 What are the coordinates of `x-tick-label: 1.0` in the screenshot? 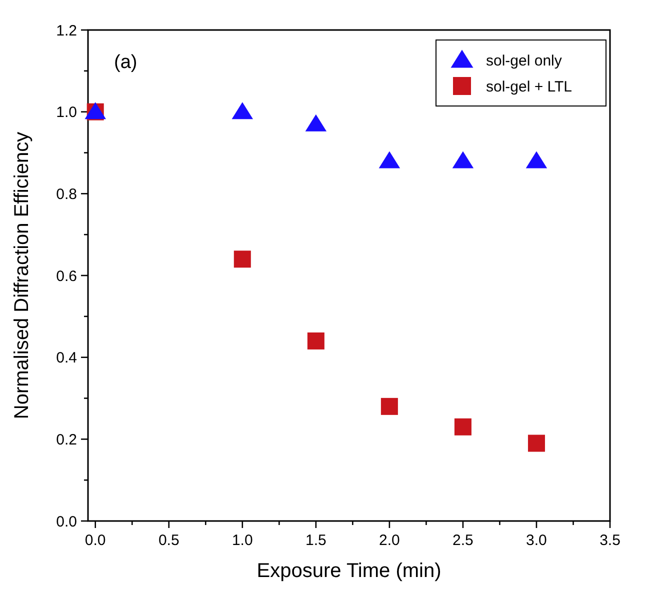 It's located at (242, 540).